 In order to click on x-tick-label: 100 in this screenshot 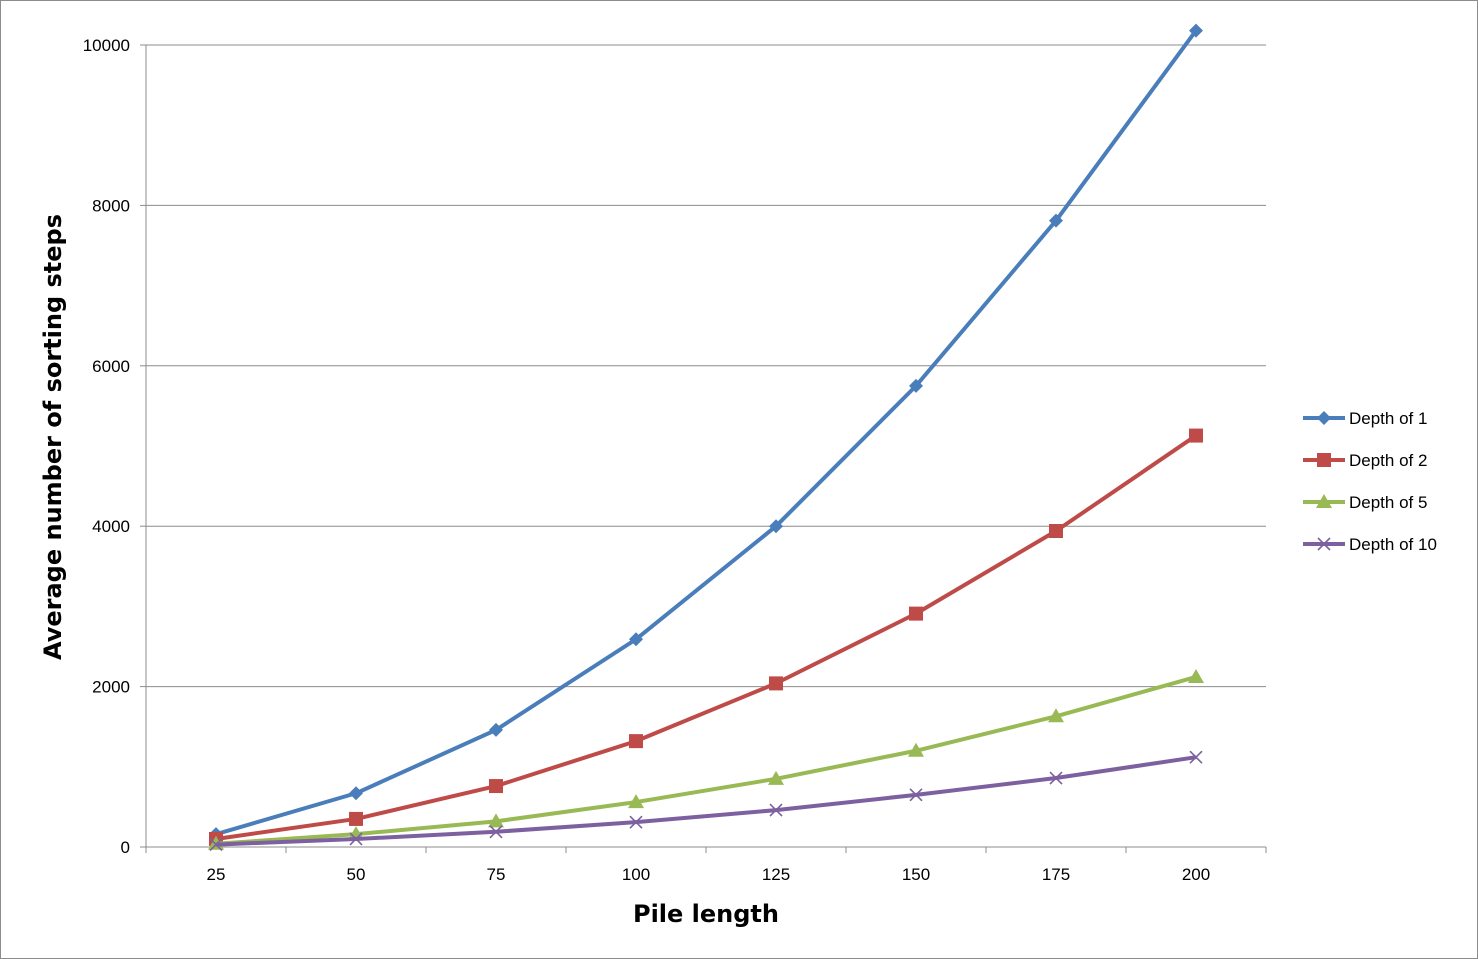, I will do `click(636, 874)`.